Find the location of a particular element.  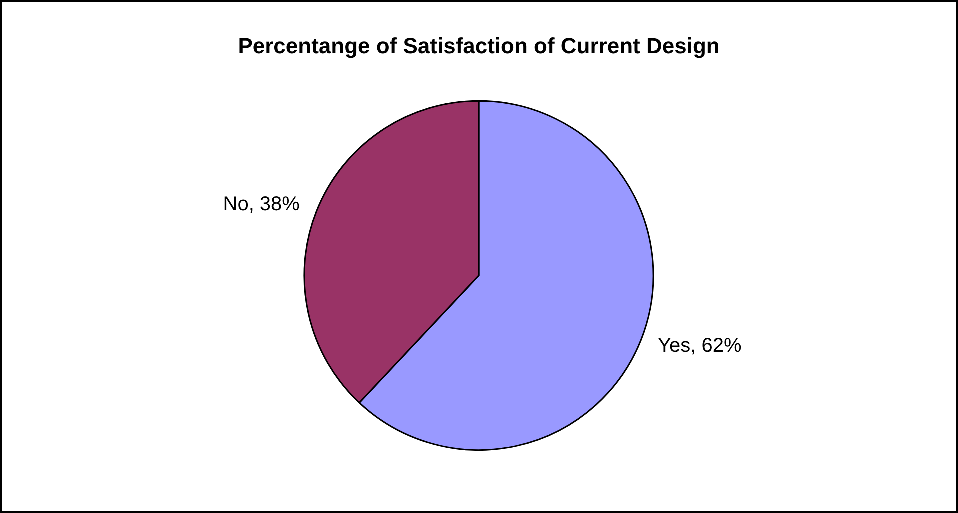

slice-label: Yes, 62% is located at coordinates (700, 346).